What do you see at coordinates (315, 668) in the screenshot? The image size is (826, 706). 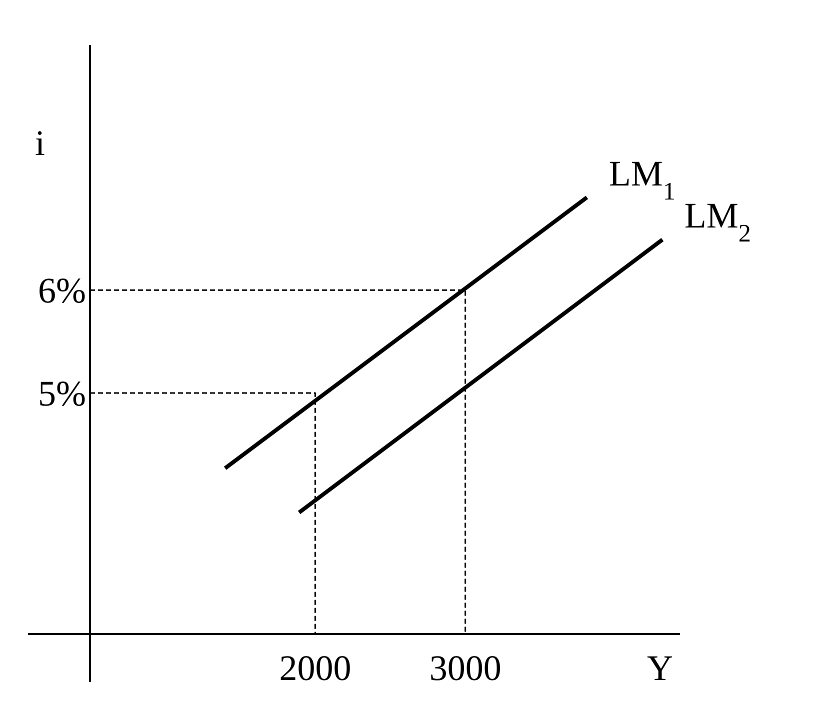 I see `x-tick-label: 2000` at bounding box center [315, 668].